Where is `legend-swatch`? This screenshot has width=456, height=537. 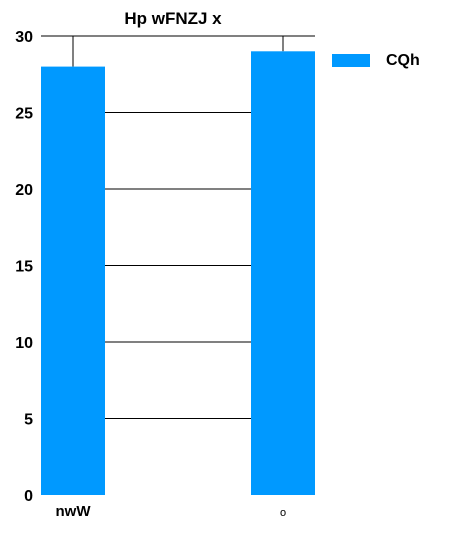
legend-swatch is located at coordinates (351, 60).